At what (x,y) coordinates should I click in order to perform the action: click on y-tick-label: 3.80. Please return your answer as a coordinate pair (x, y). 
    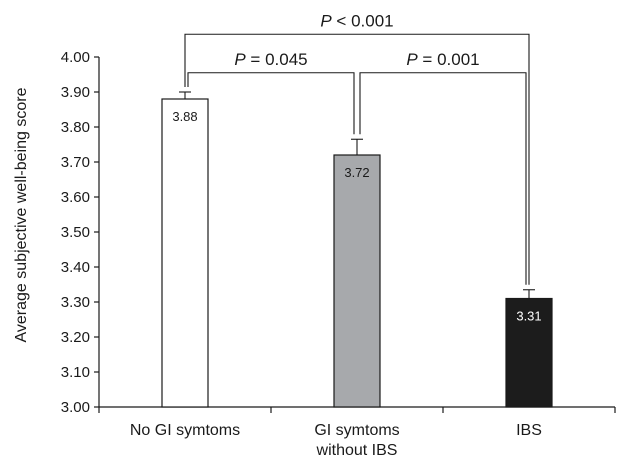
    Looking at the image, I should click on (75, 127).